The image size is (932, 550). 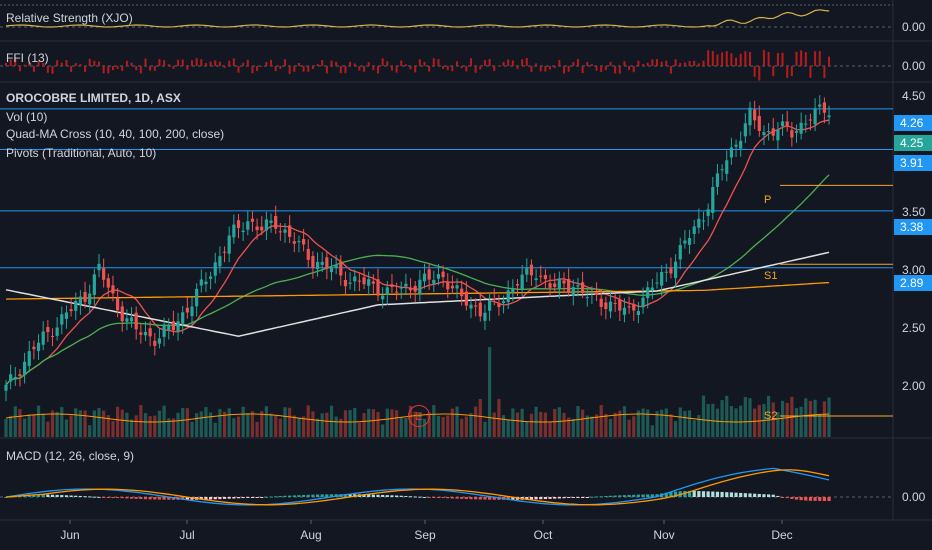 What do you see at coordinates (187, 535) in the screenshot?
I see `x-label-jul: Jul` at bounding box center [187, 535].